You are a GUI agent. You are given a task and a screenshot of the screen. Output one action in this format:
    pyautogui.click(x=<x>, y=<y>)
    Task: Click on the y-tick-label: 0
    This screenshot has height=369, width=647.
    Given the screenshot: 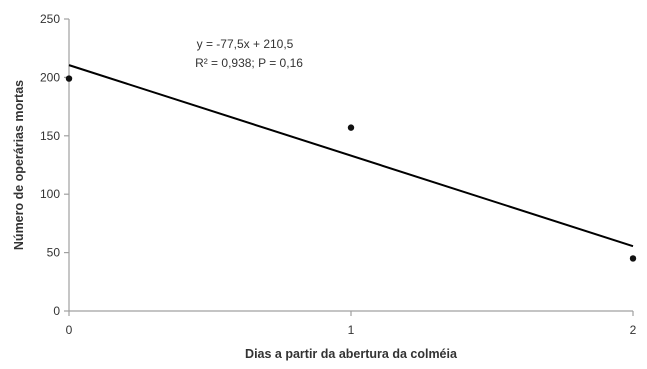 What is the action you would take?
    pyautogui.click(x=56, y=311)
    